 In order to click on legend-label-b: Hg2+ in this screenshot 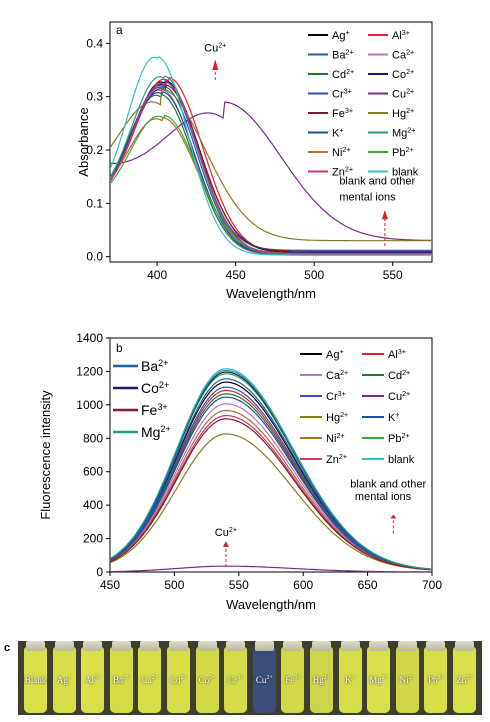, I will do `click(337, 417)`.